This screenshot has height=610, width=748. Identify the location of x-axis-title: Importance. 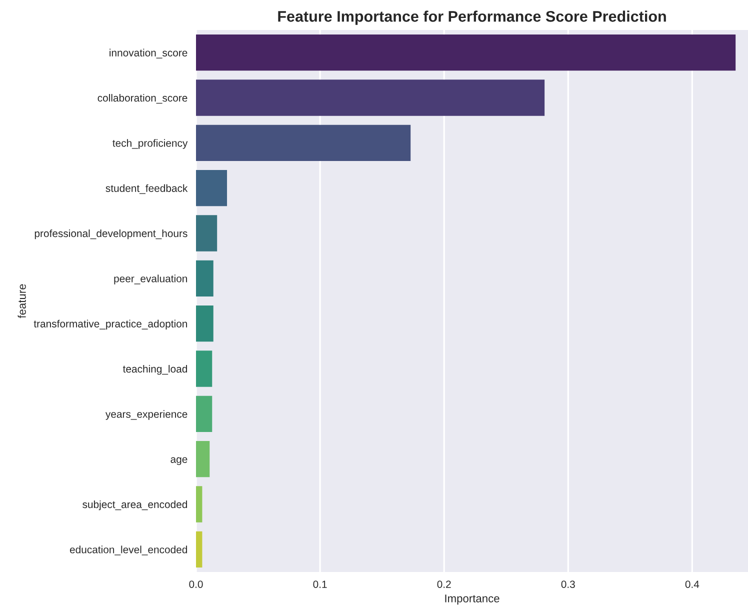
(472, 599).